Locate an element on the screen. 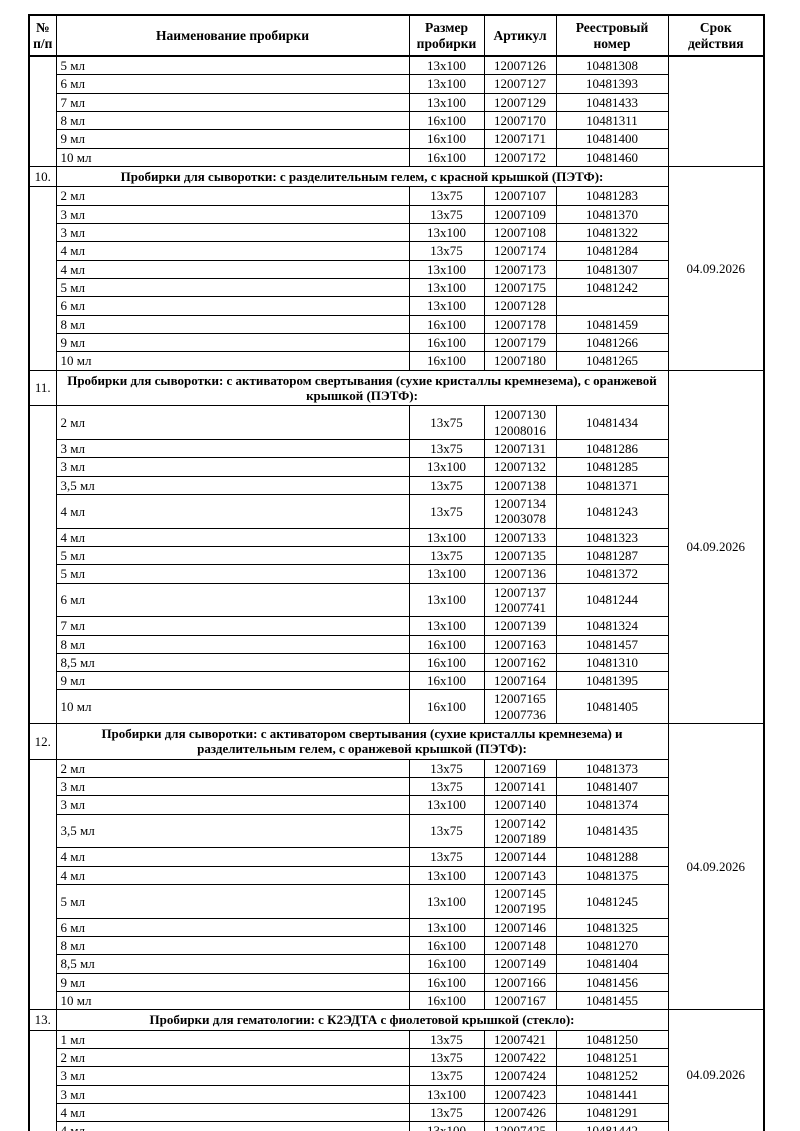 This screenshot has width=800, height=1131. registry-number-cell: 10481325 is located at coordinates (612, 927).